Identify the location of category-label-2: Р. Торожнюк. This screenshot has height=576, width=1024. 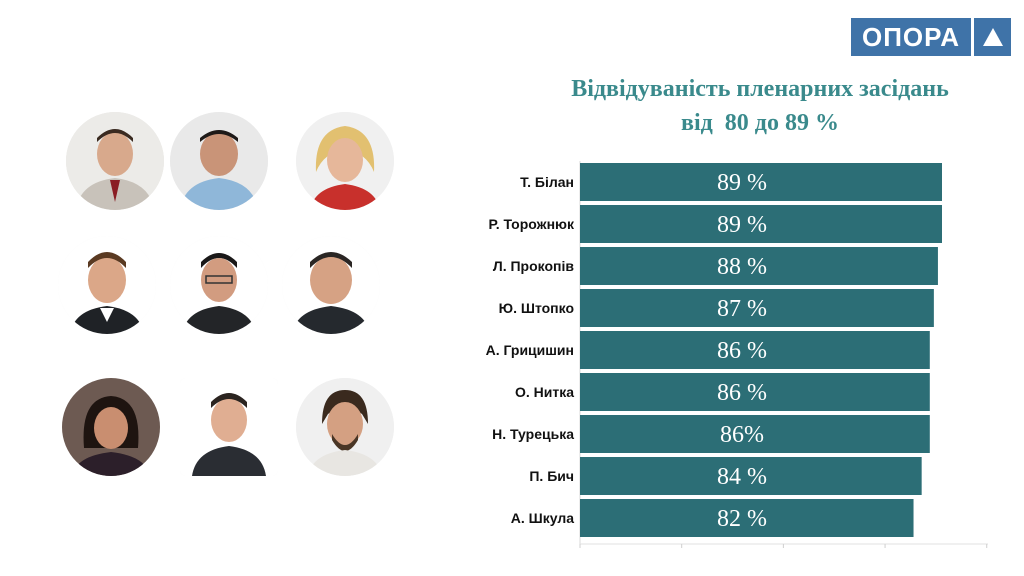
(531, 224).